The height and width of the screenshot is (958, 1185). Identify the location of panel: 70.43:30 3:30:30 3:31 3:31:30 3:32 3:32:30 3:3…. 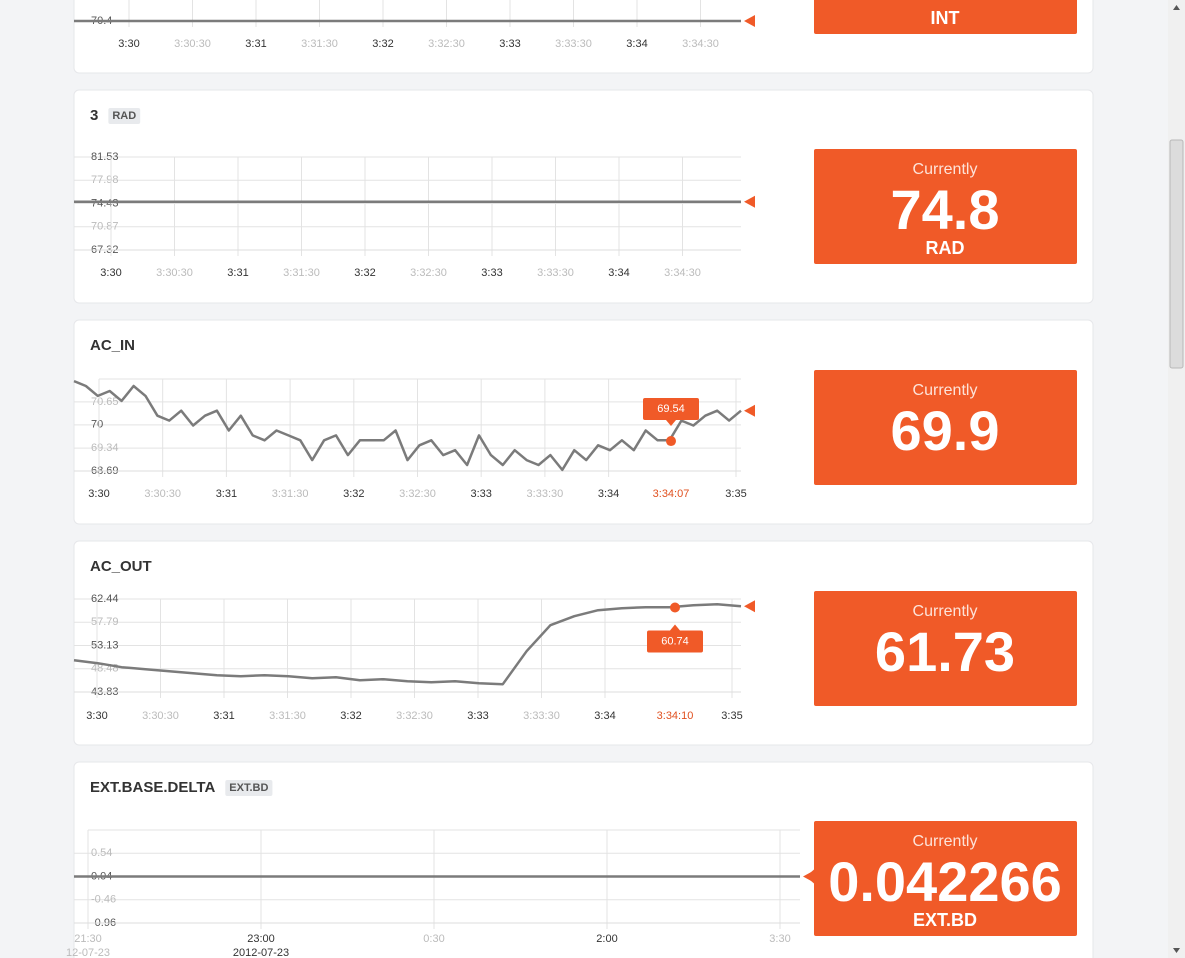
(583, 37).